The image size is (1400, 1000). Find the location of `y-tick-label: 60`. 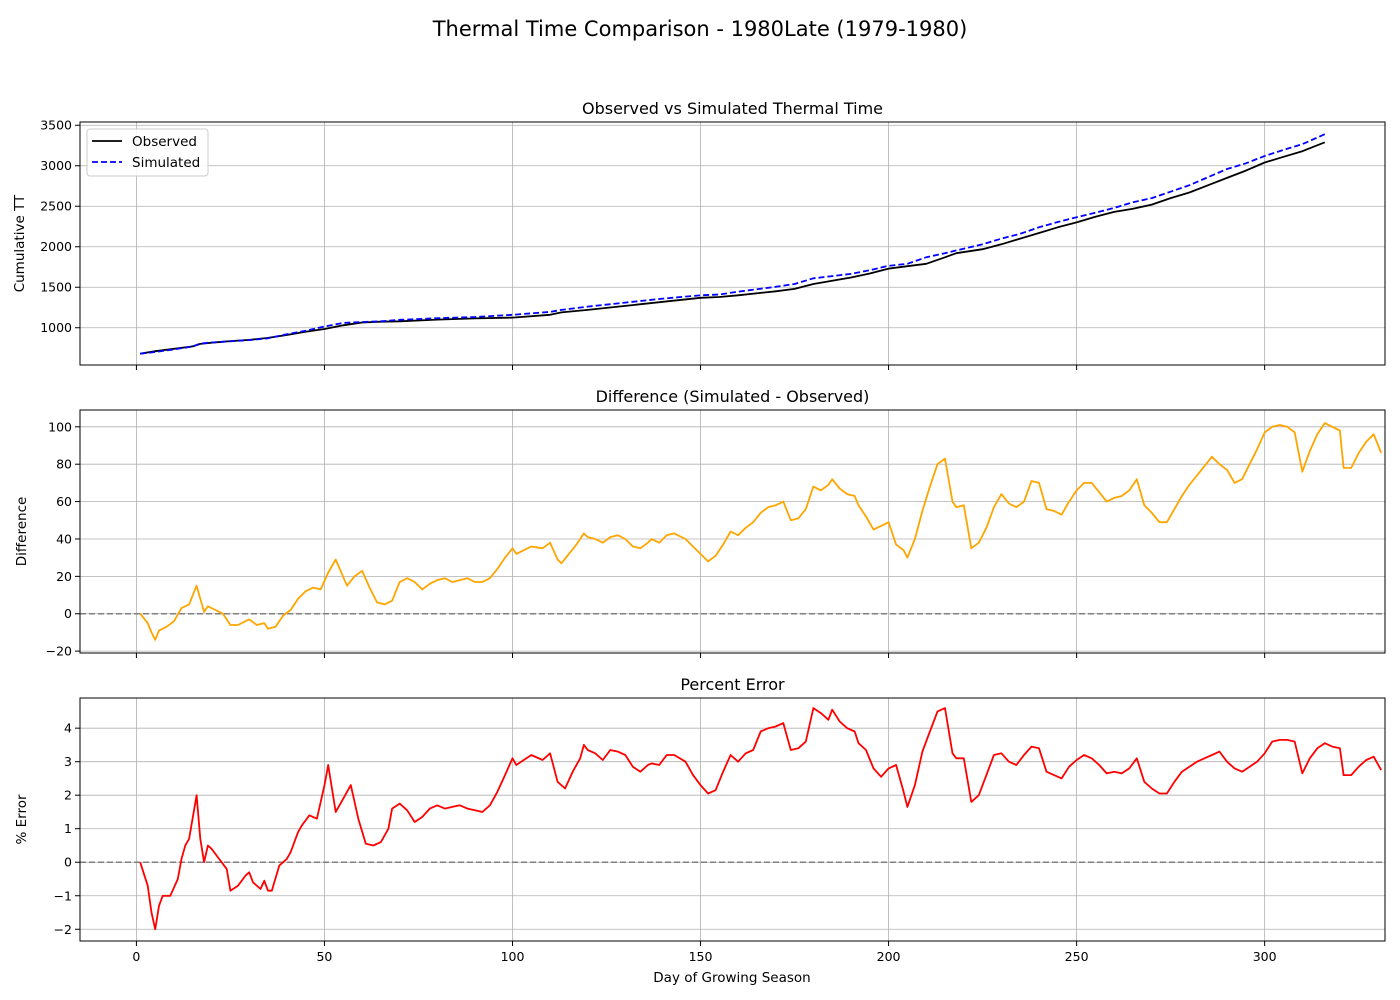

y-tick-label: 60 is located at coordinates (64, 501).